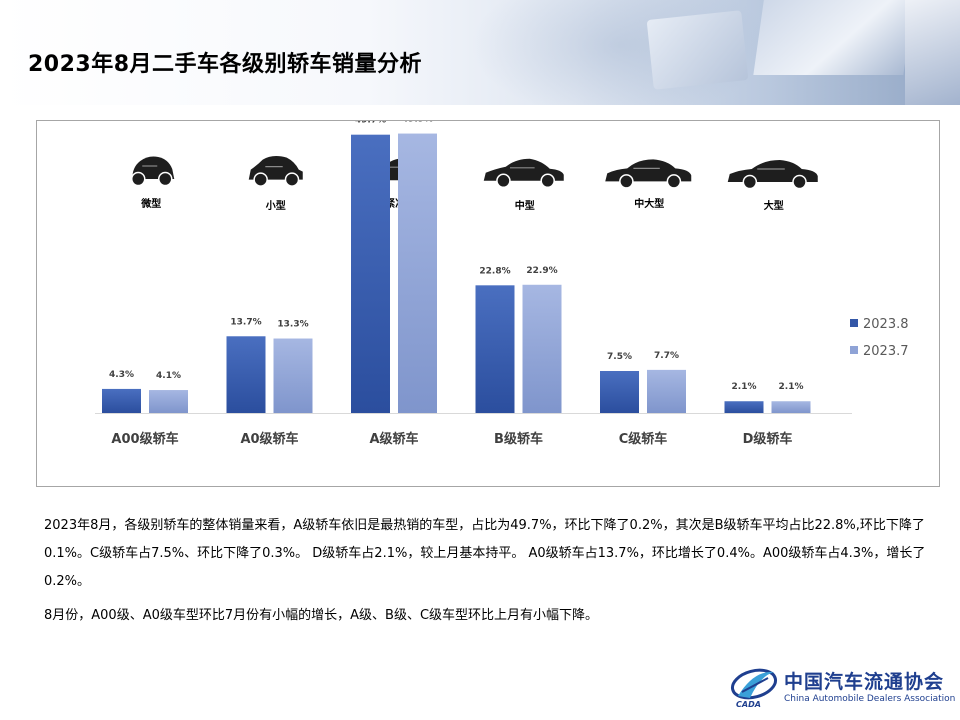  What do you see at coordinates (417, 123) in the screenshot?
I see `data-label: 49.9%` at bounding box center [417, 123].